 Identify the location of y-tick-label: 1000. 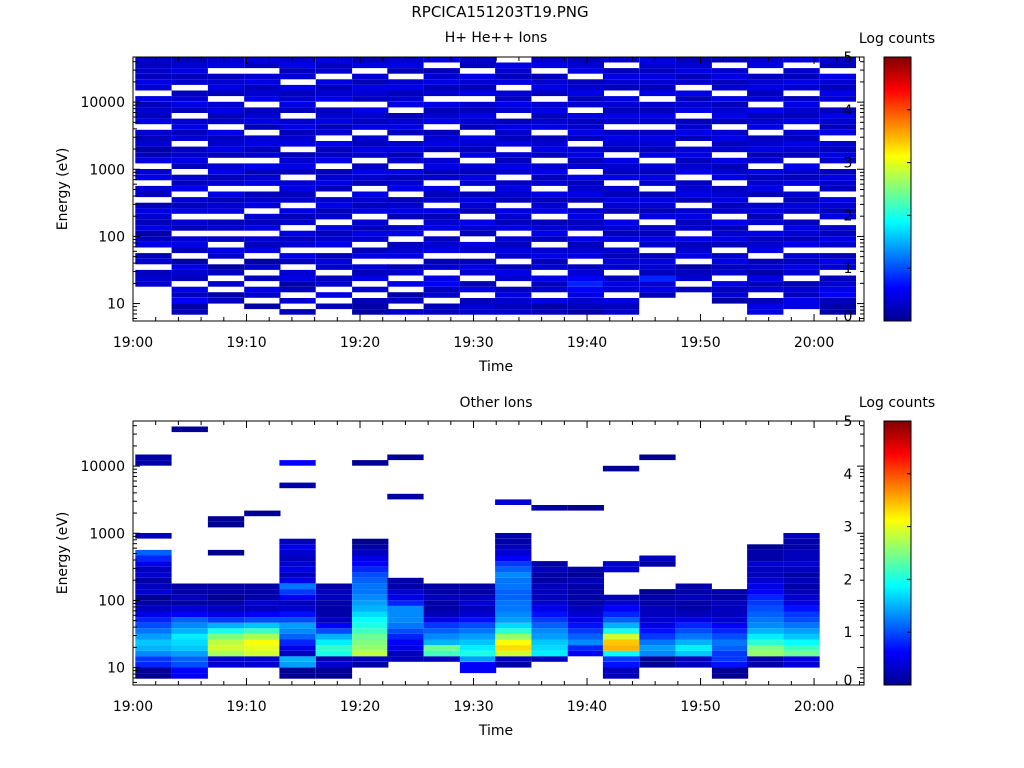
(107, 170).